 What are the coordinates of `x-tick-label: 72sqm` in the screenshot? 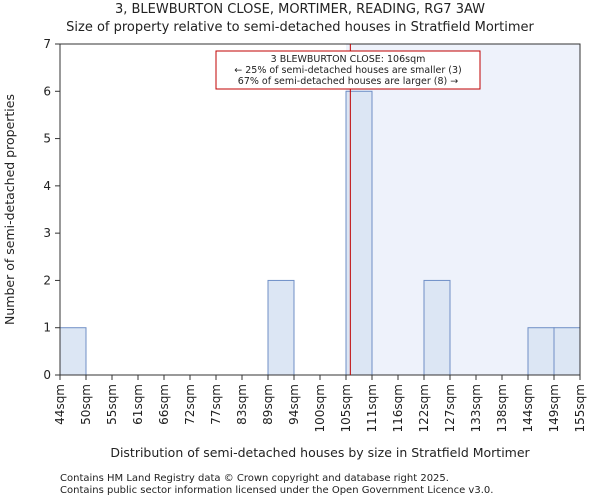 It's located at (190, 404).